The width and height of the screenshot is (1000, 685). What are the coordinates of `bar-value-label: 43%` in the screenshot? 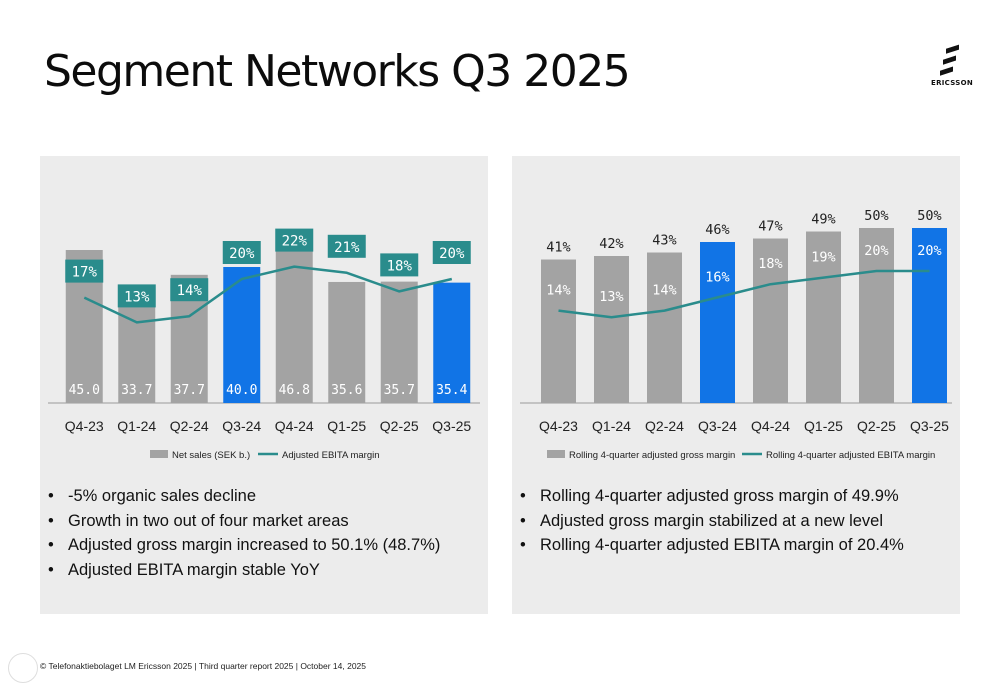 It's located at (664, 241).